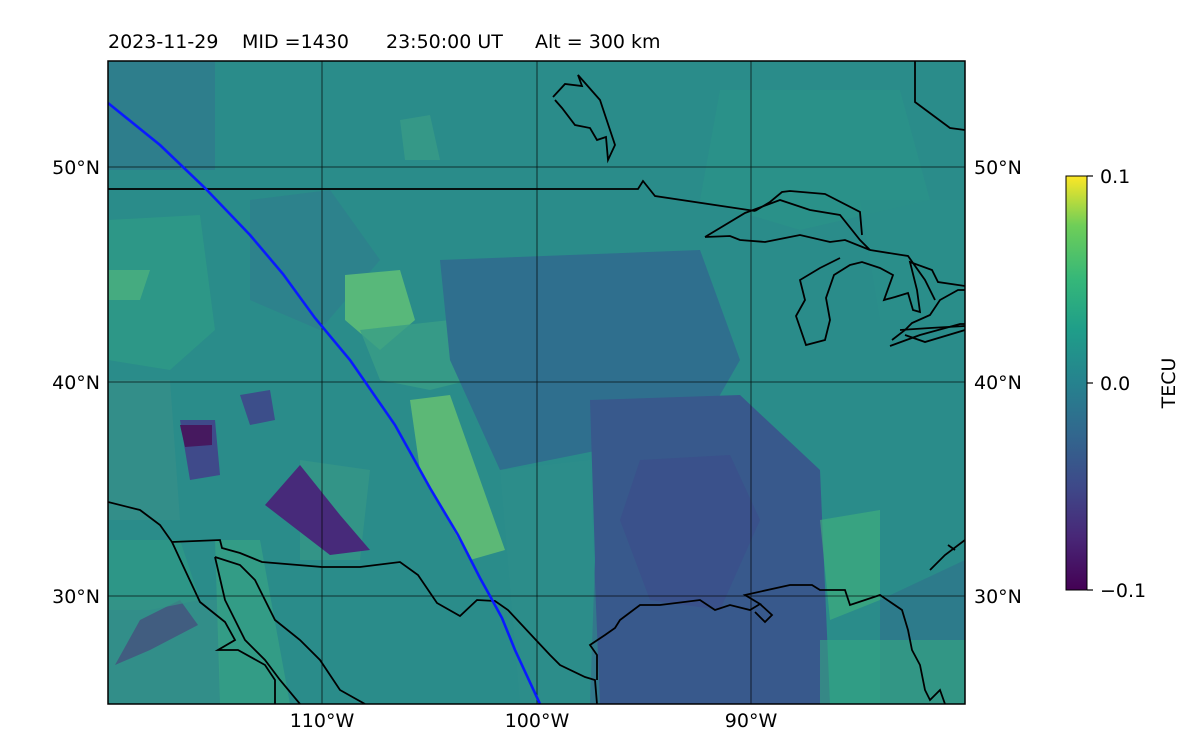 The width and height of the screenshot is (1200, 754). I want to click on map-title-date: 2023-11-29, so click(163, 42).